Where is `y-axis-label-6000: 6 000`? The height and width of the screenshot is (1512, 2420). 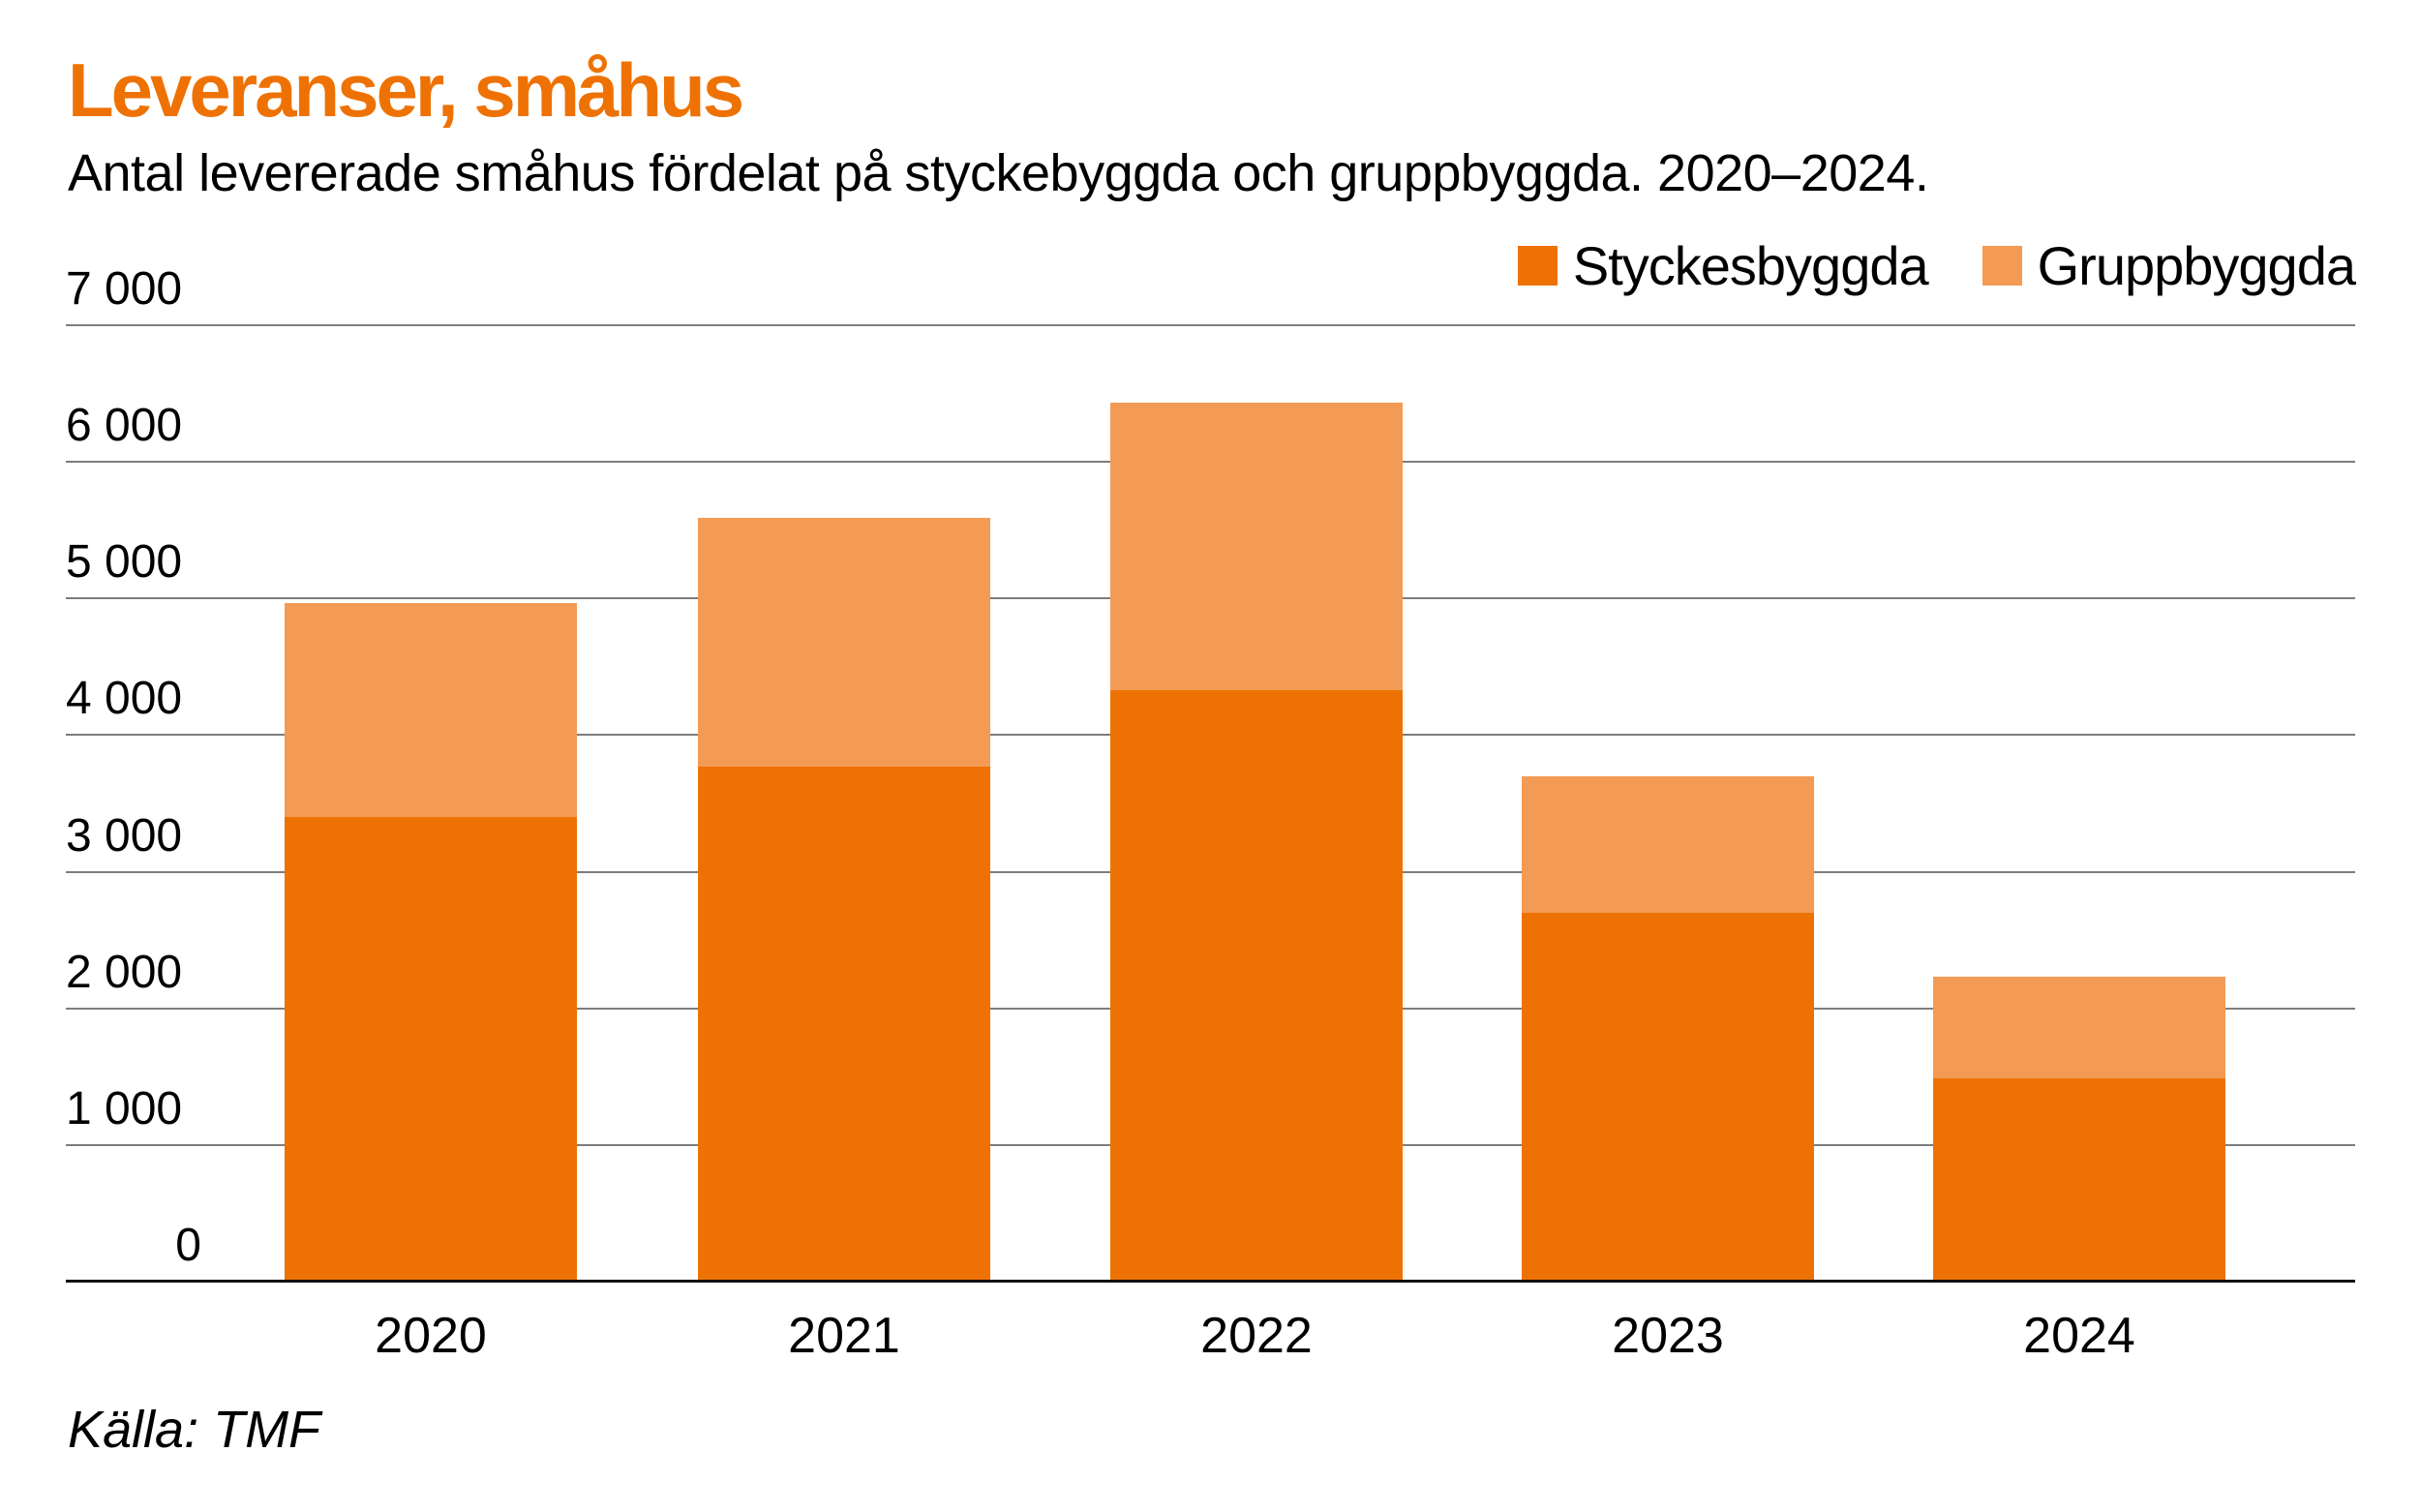 y-axis-label-6000: 6 000 is located at coordinates (124, 426).